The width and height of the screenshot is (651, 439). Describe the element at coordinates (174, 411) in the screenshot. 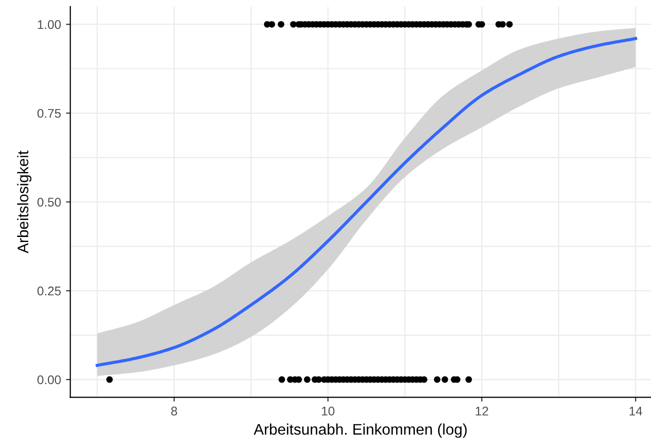

I see `x-tick-label: 8` at that location.